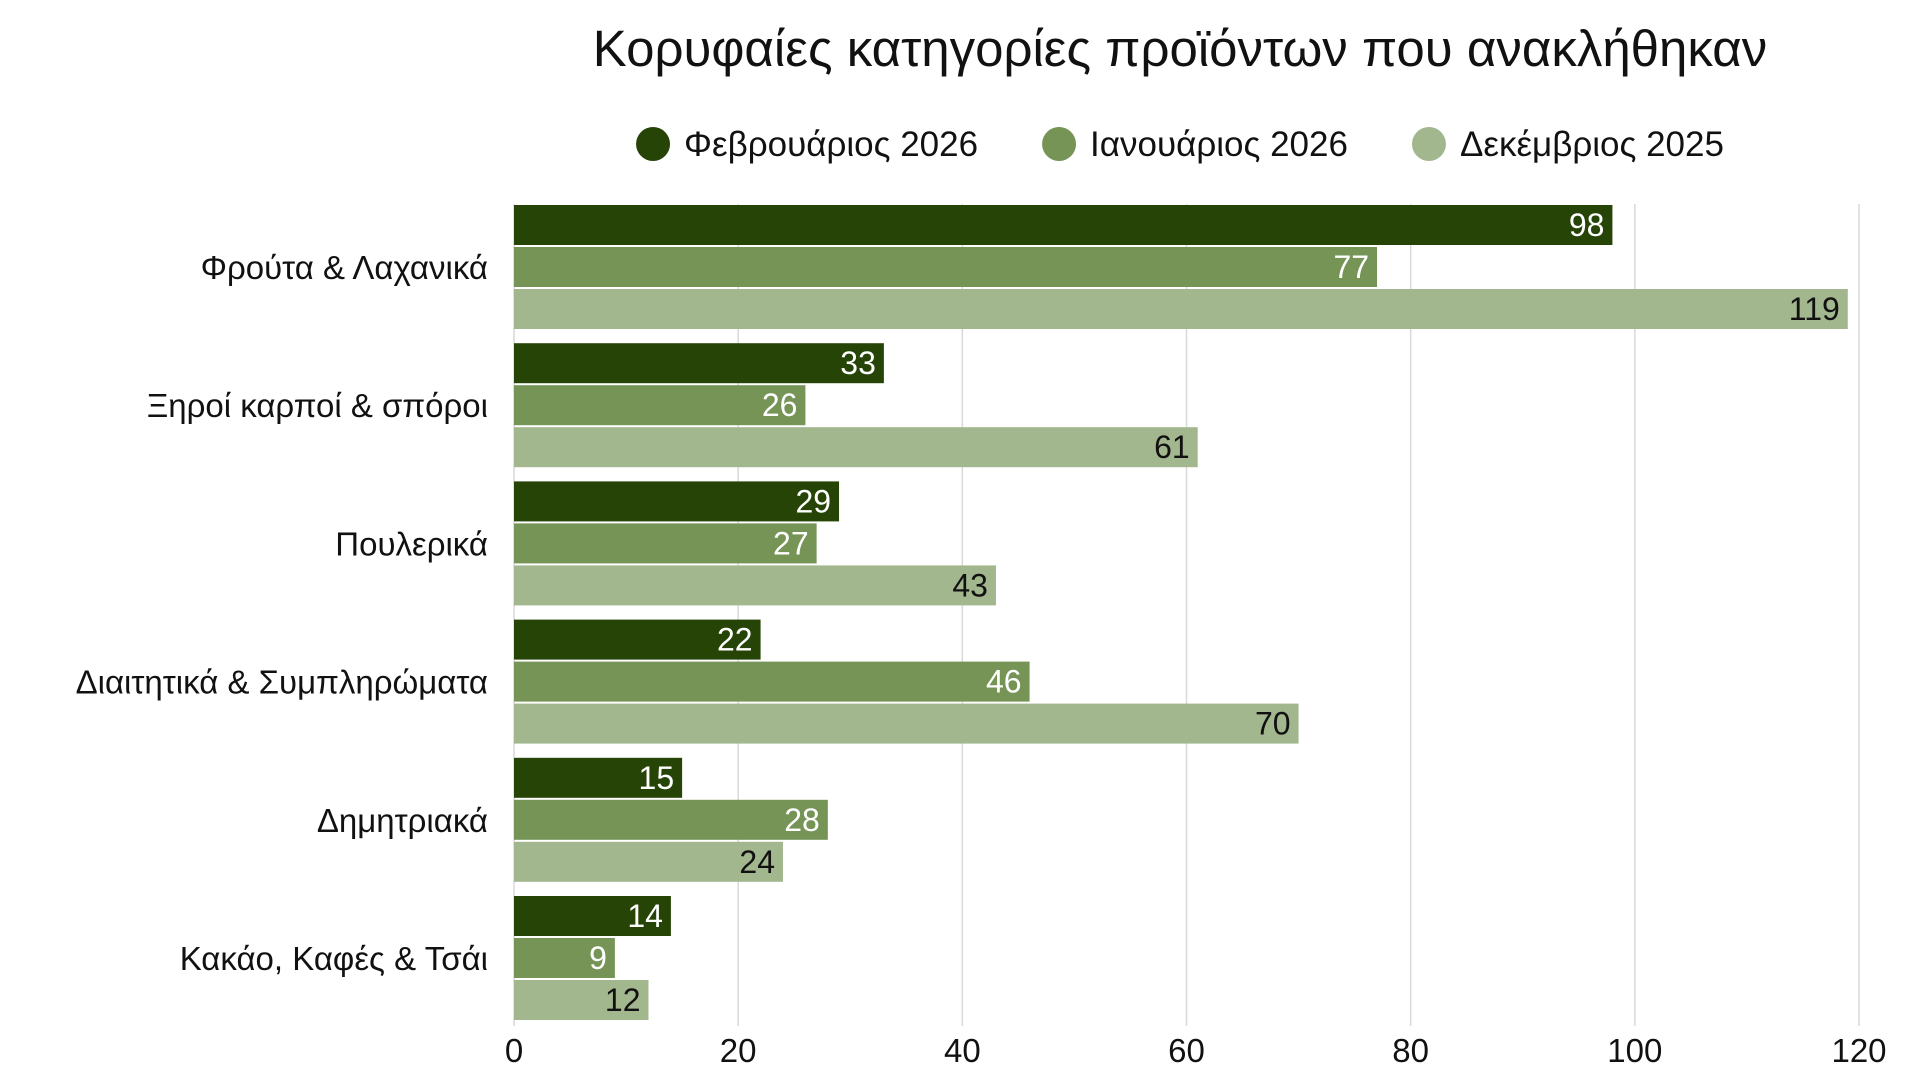  What do you see at coordinates (1587, 225) in the screenshot?
I see `data-label: 98` at bounding box center [1587, 225].